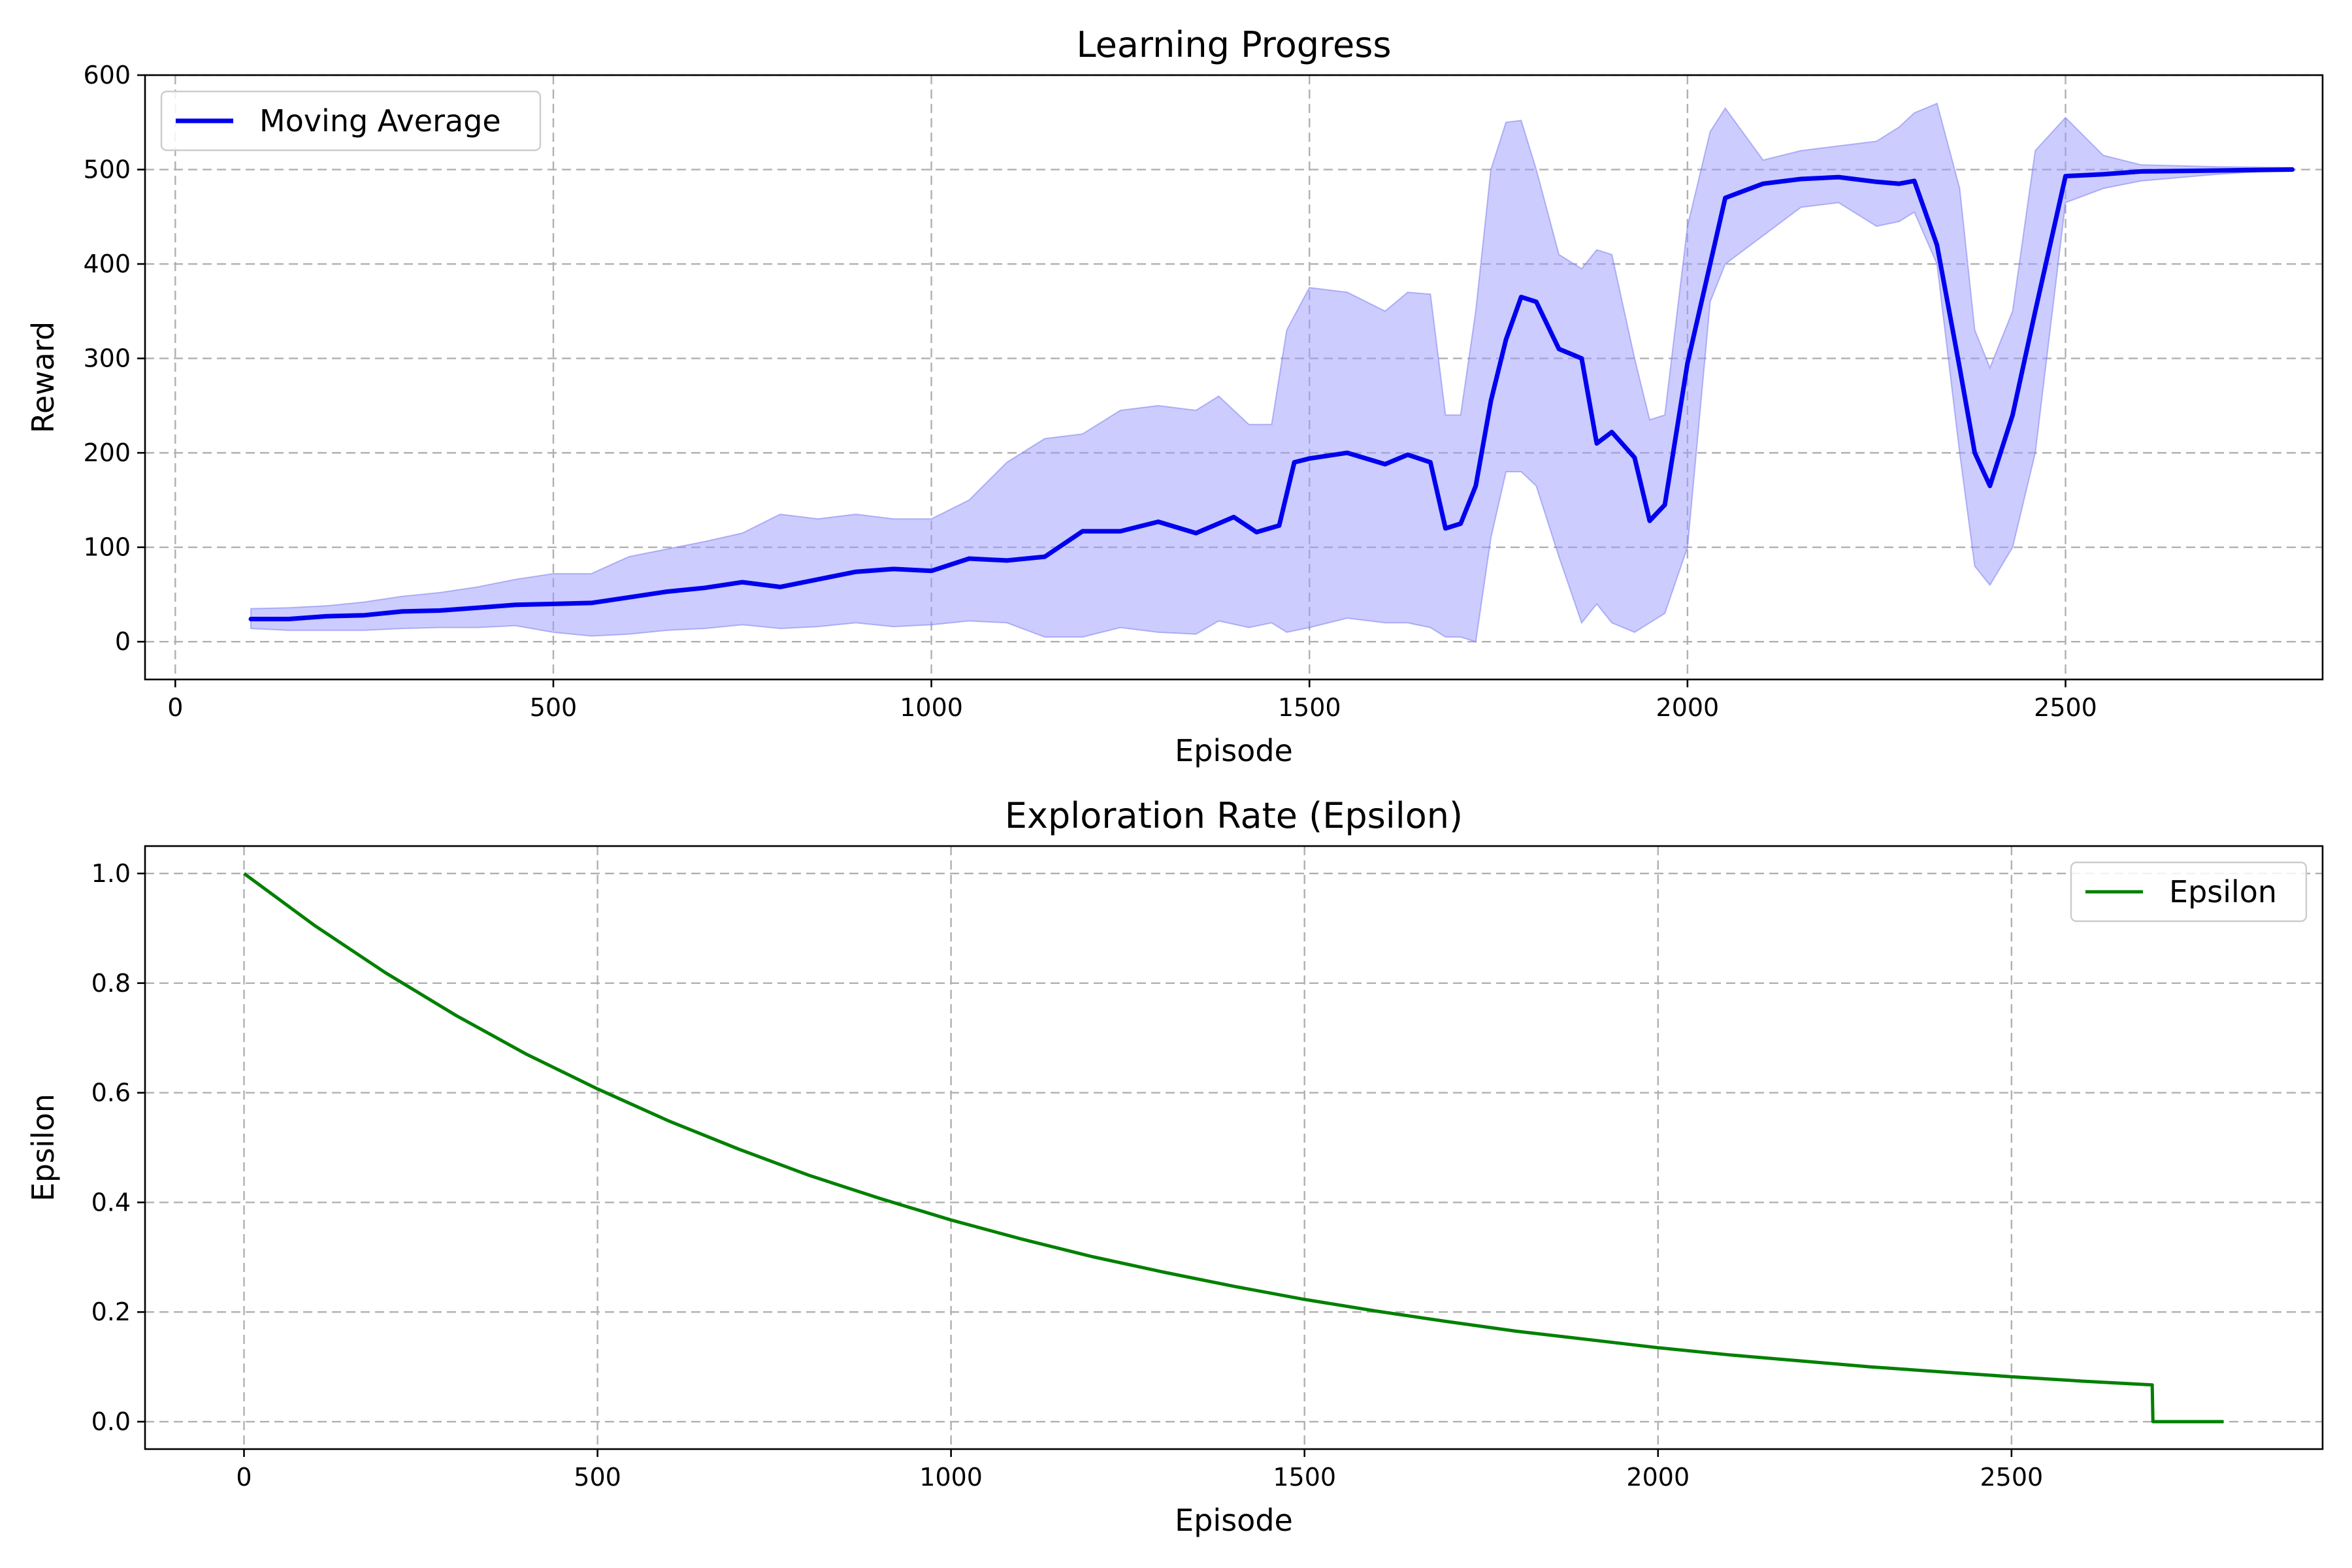  What do you see at coordinates (107, 75) in the screenshot?
I see `y-tick-label: 600` at bounding box center [107, 75].